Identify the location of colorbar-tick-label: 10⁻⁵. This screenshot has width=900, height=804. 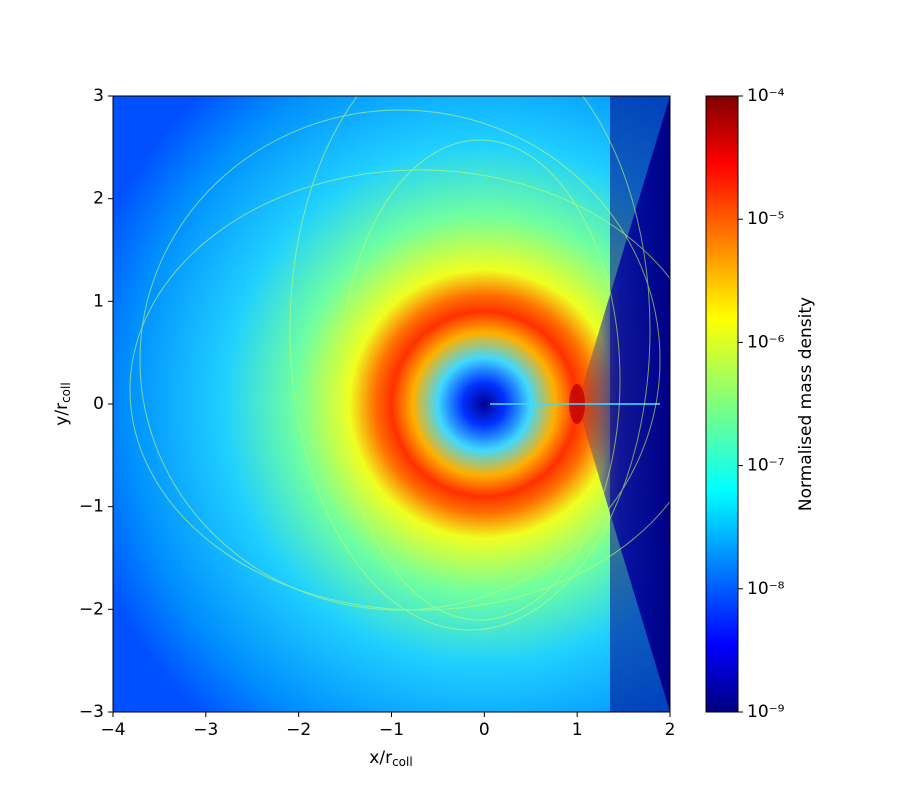
(765, 219).